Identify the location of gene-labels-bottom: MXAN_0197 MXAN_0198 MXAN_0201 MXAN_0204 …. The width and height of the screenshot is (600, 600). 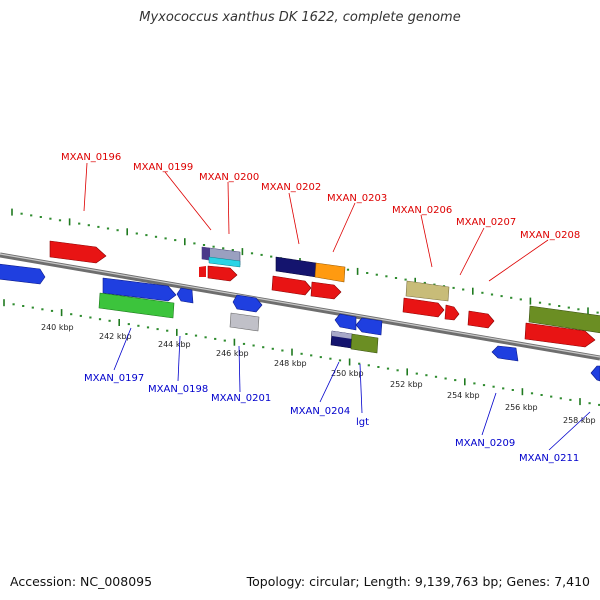
(331, 418).